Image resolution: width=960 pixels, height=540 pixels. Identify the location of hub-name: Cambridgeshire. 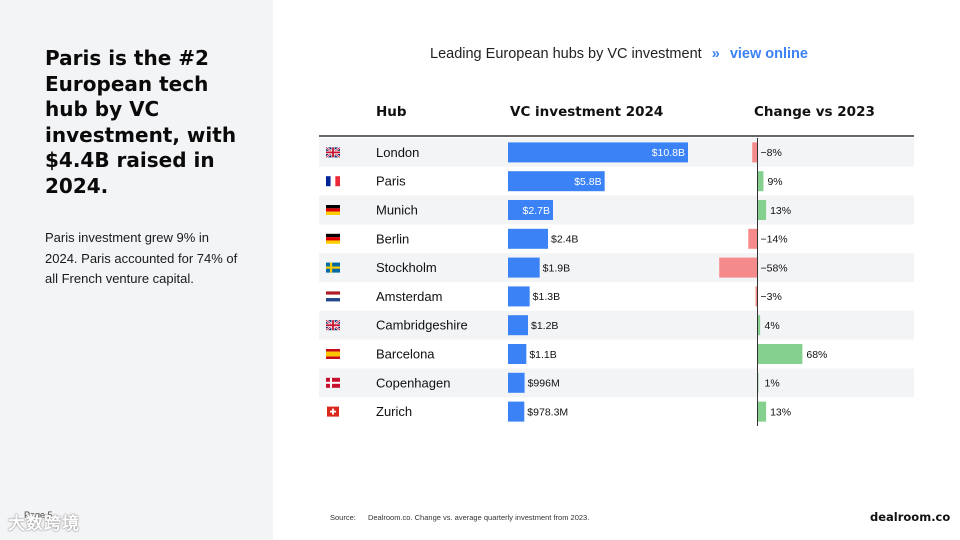
(422, 325).